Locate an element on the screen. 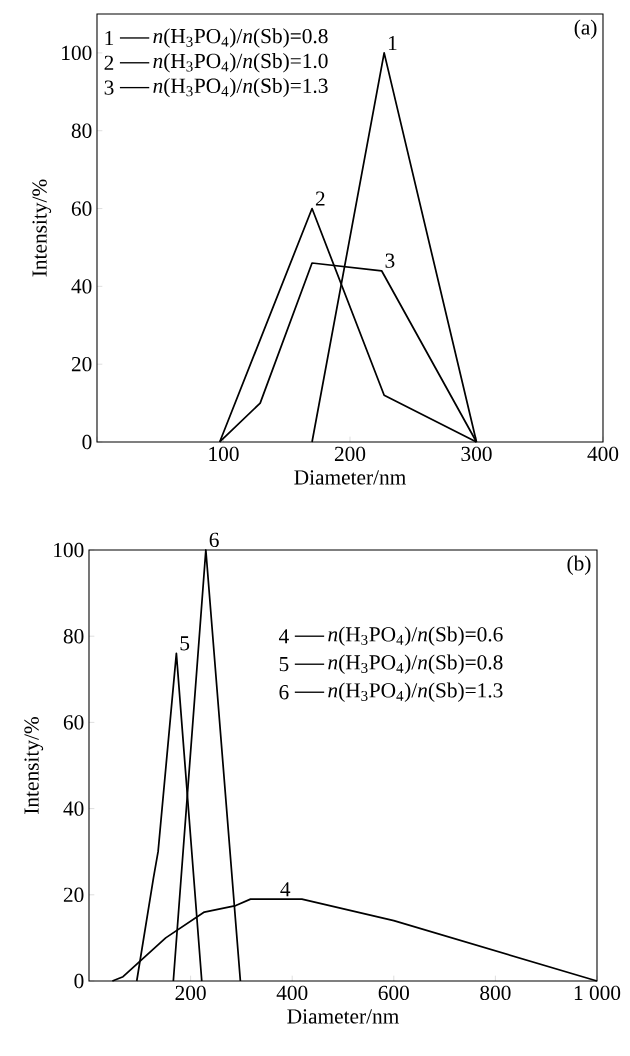 This screenshot has height=1056, width=630. text: 4 is located at coordinates (283, 636).